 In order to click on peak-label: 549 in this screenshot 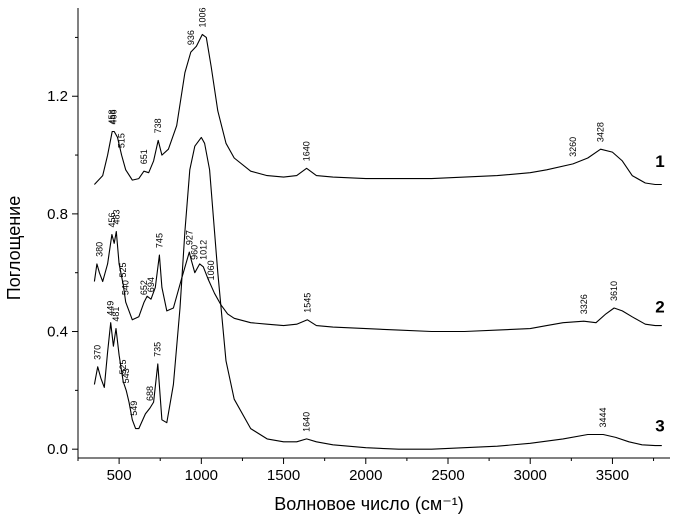, I will do `click(134, 408)`.